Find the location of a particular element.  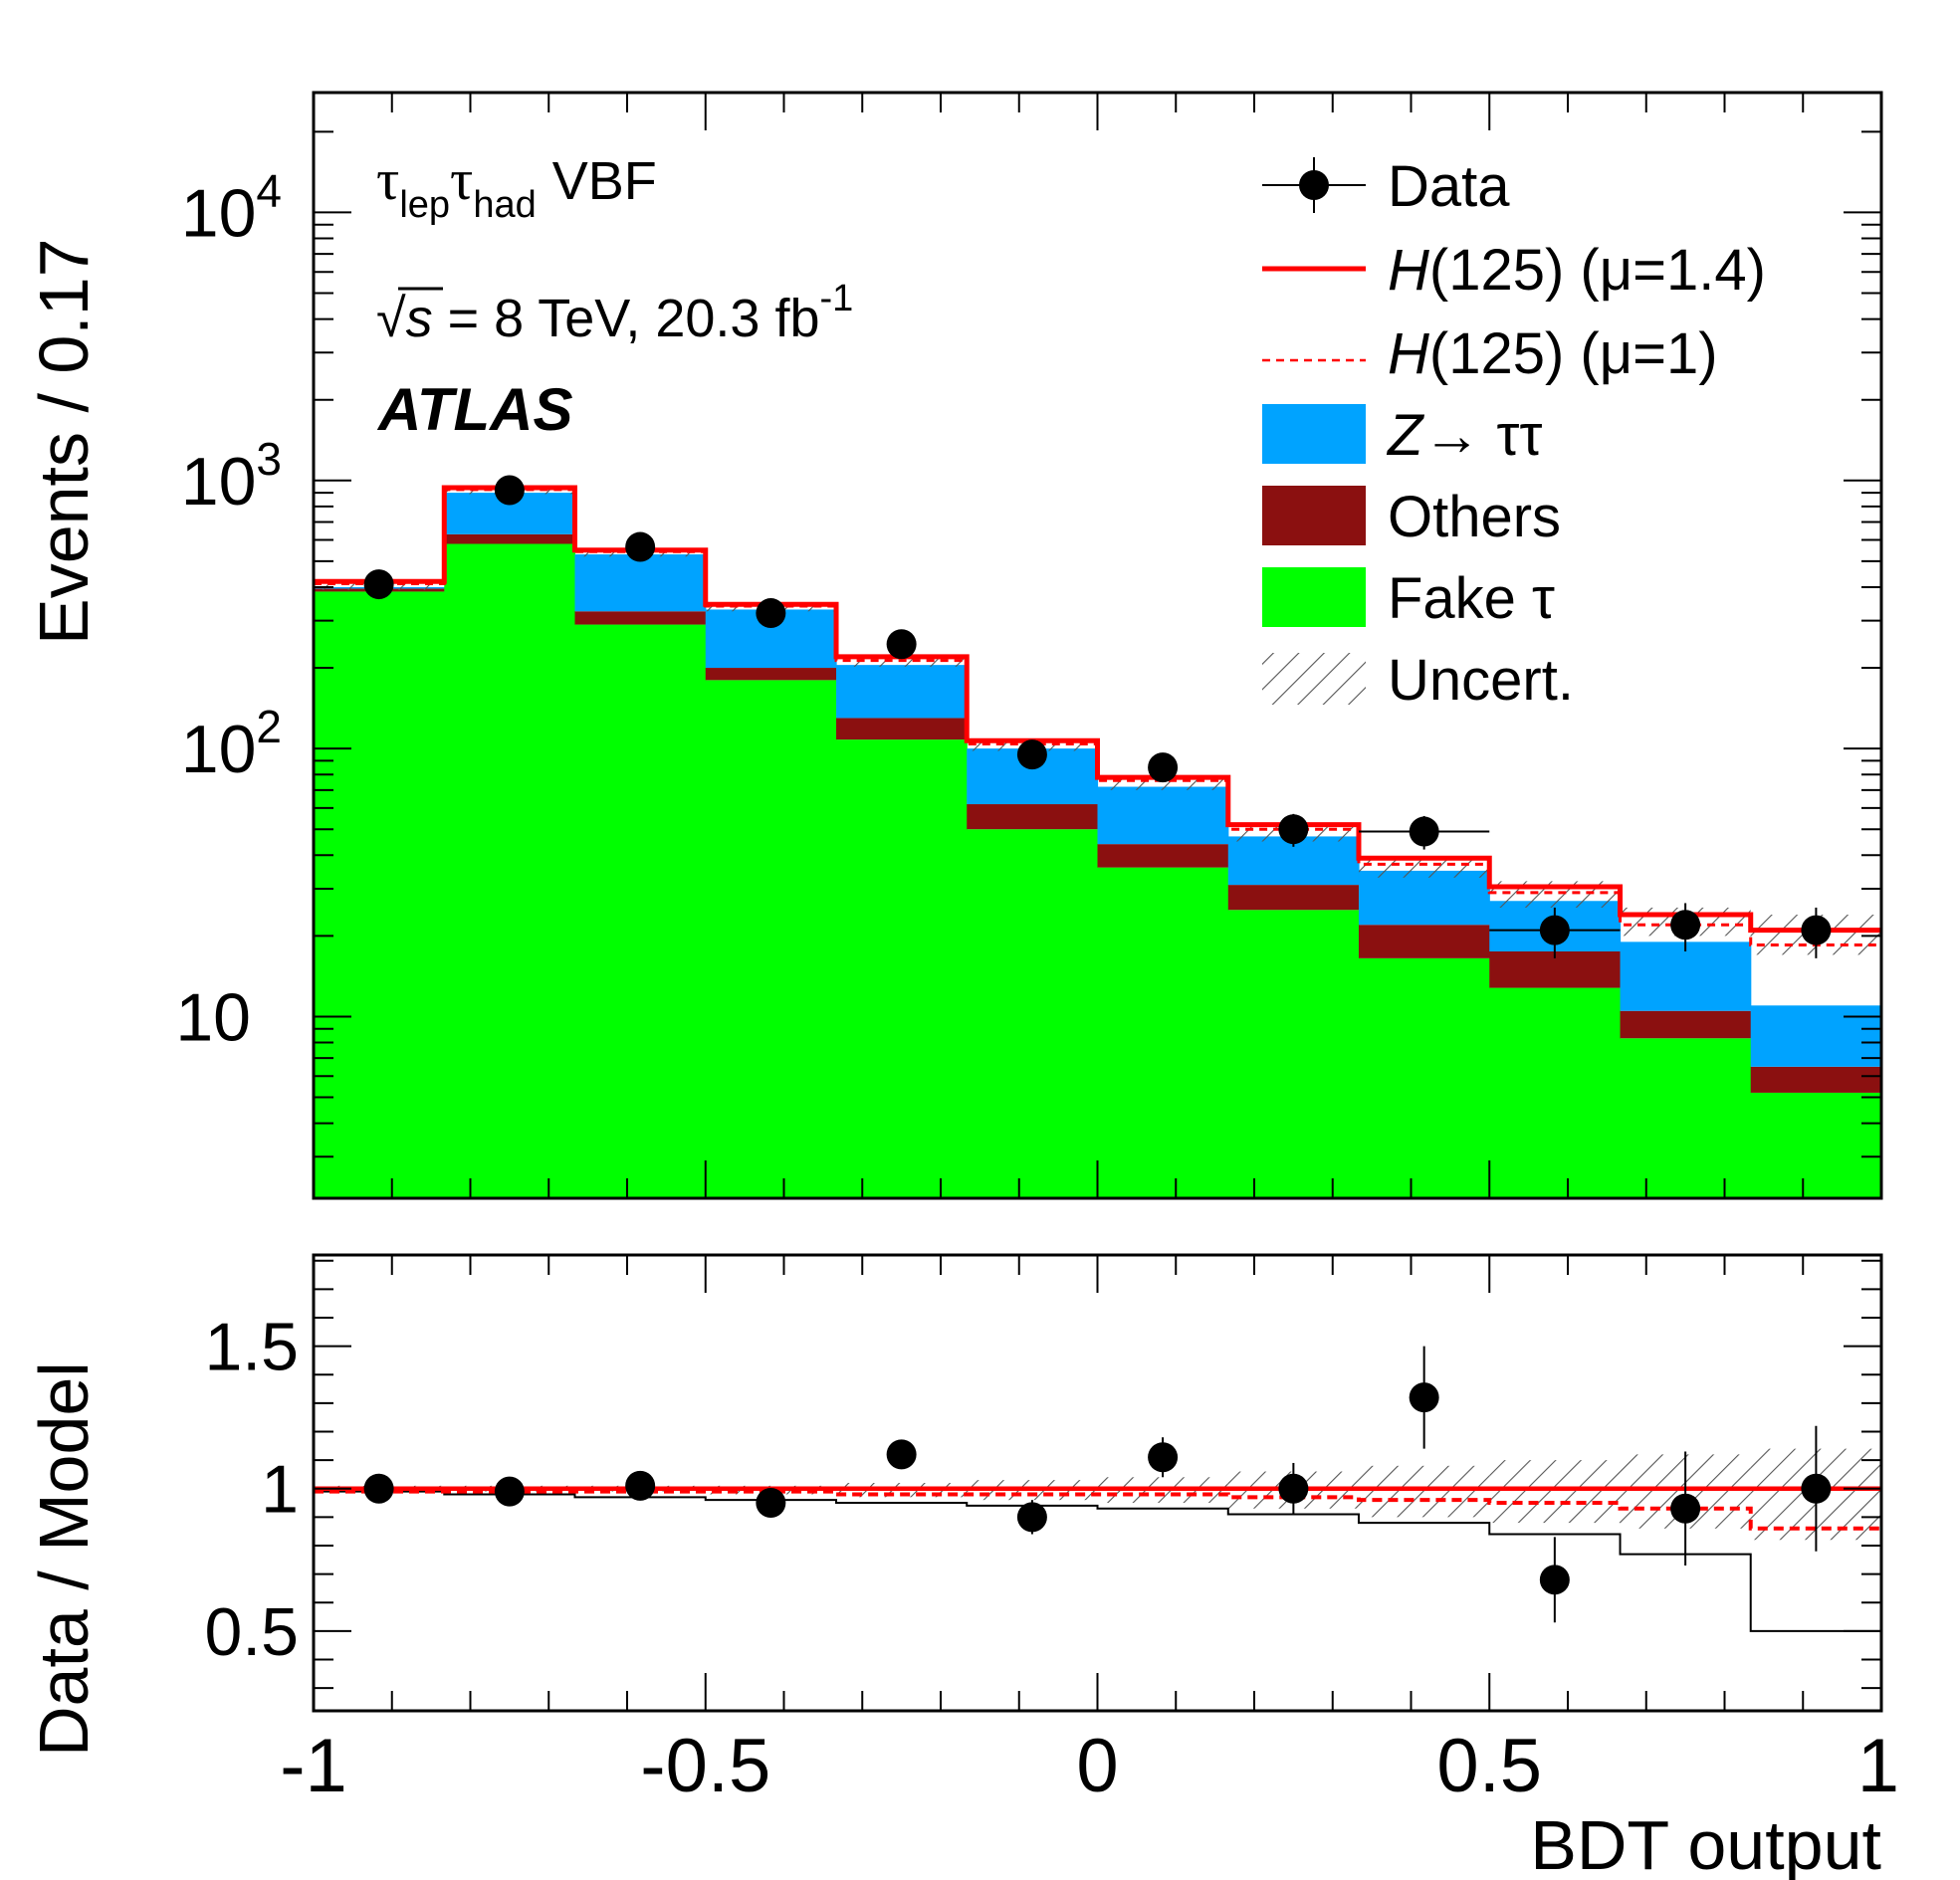

x-tick-label: 0 is located at coordinates (1097, 1766).